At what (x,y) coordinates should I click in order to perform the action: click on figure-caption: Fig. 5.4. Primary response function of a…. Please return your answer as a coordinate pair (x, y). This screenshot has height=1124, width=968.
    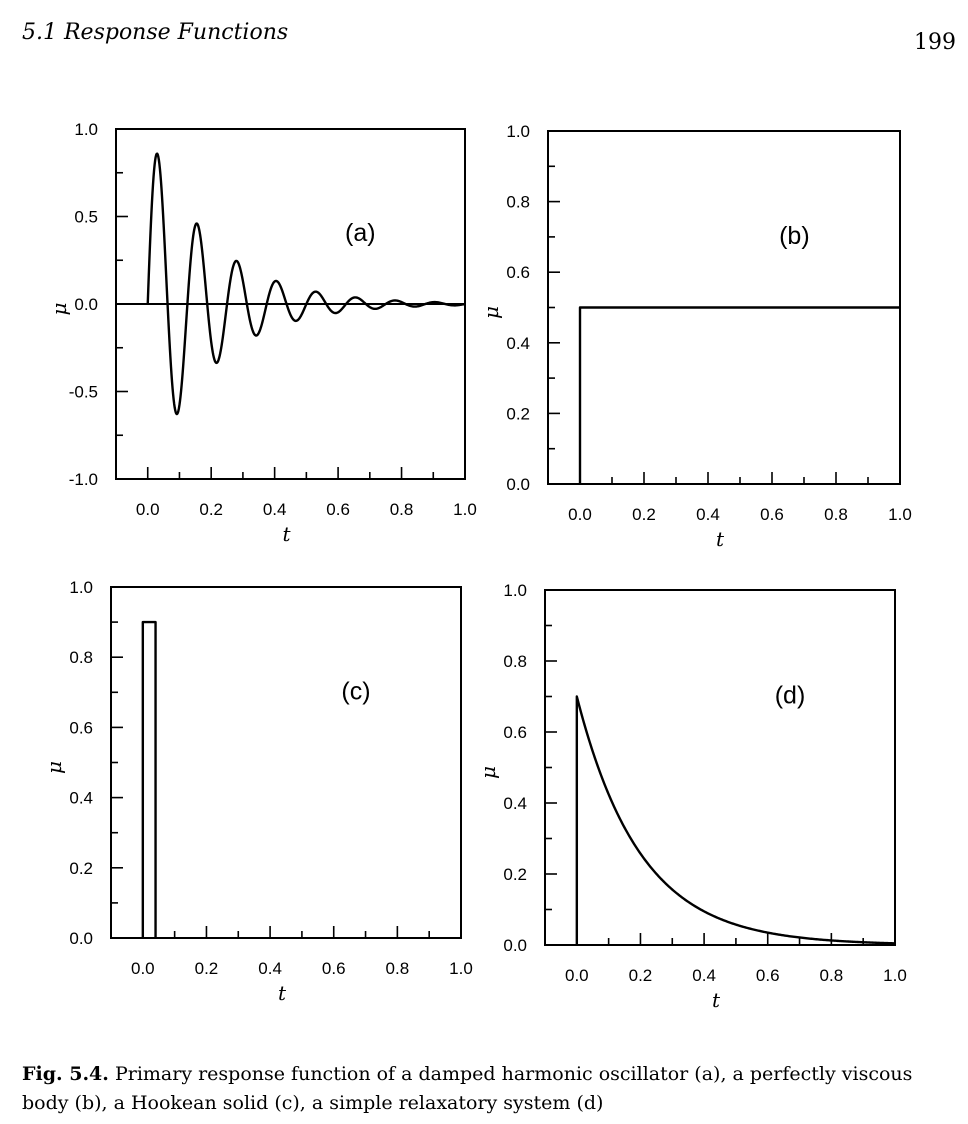
    Looking at the image, I should click on (487, 1089).